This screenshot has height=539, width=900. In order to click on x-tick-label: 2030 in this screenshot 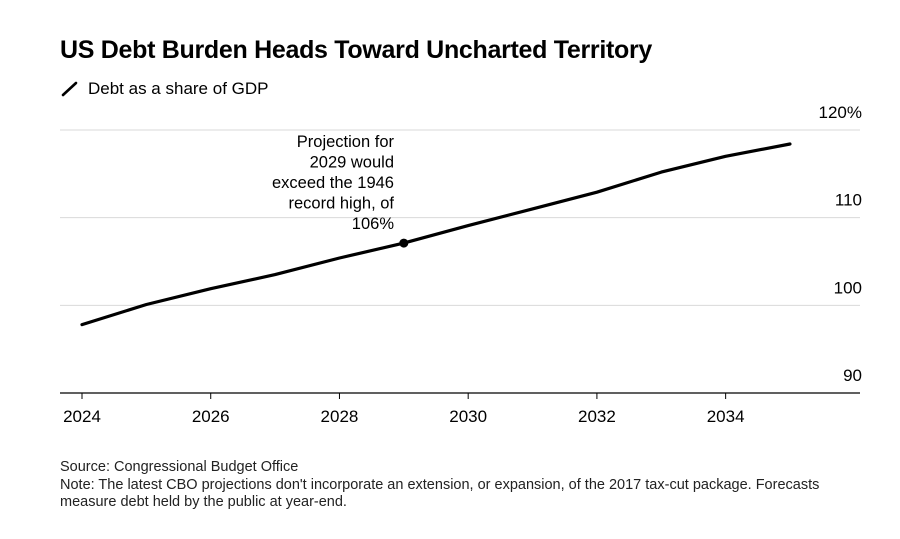, I will do `click(468, 416)`.